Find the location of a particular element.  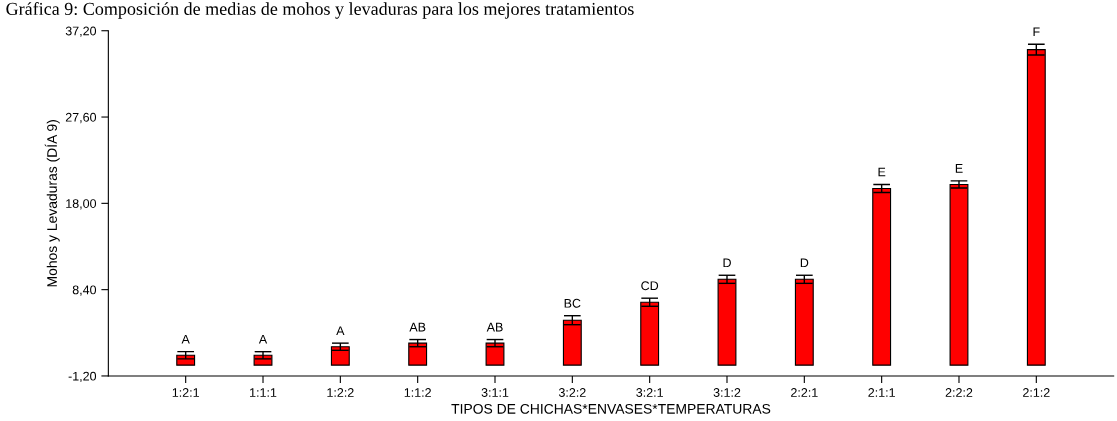

x-tick-label: 1:1:2 is located at coordinates (417, 392).